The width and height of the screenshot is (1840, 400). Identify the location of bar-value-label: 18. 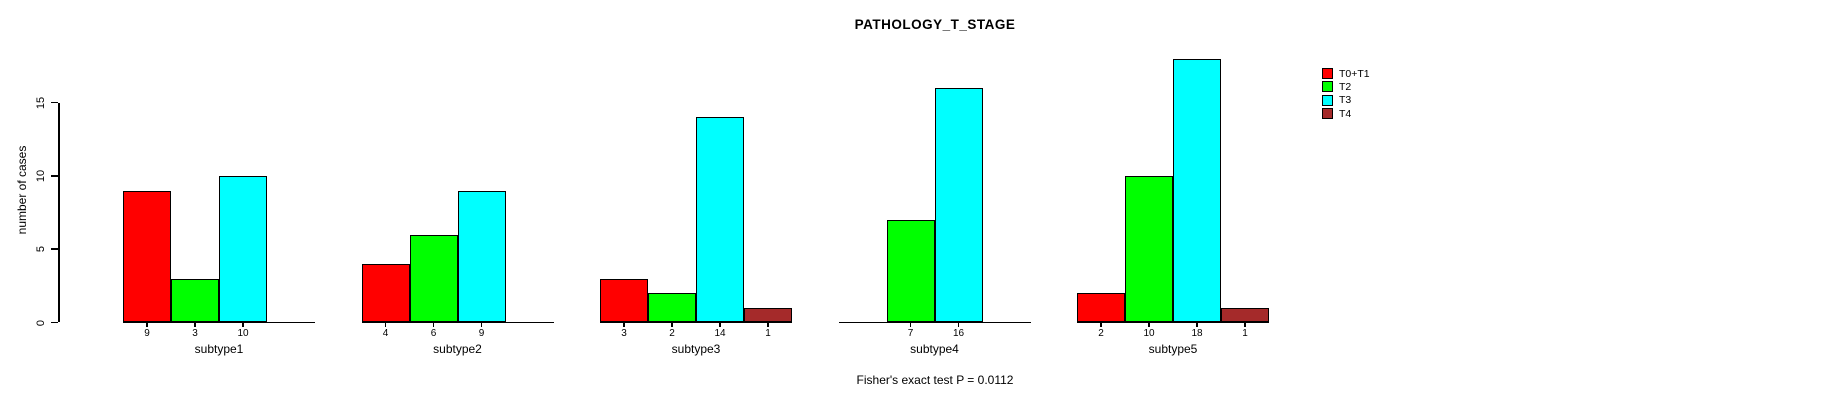
(1197, 333).